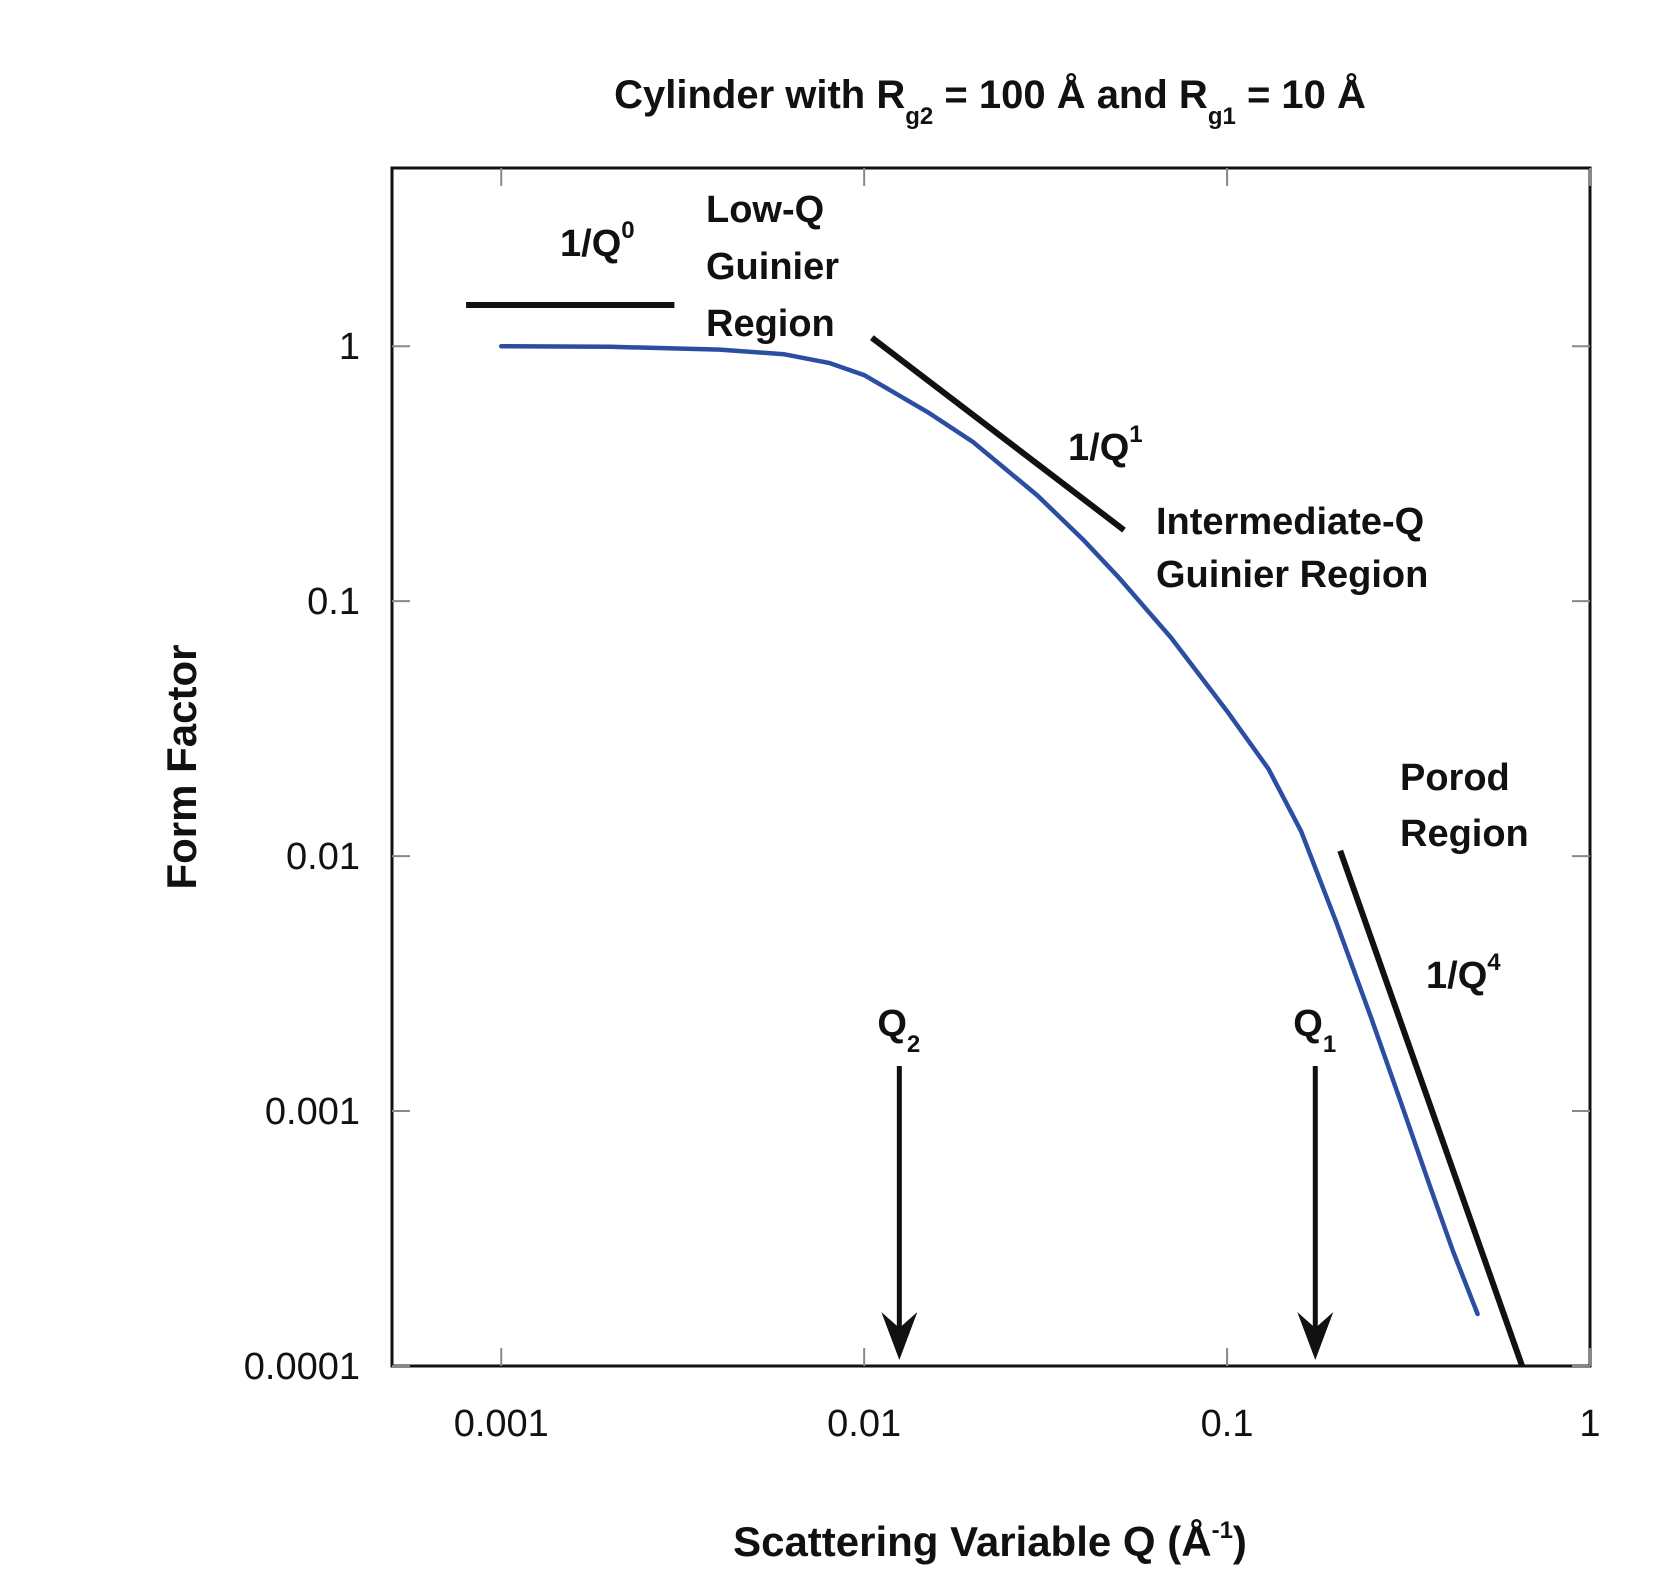 Image resolution: width=1676 pixels, height=1576 pixels. What do you see at coordinates (302, 1367) in the screenshot?
I see `y-tick-label: 0.0001` at bounding box center [302, 1367].